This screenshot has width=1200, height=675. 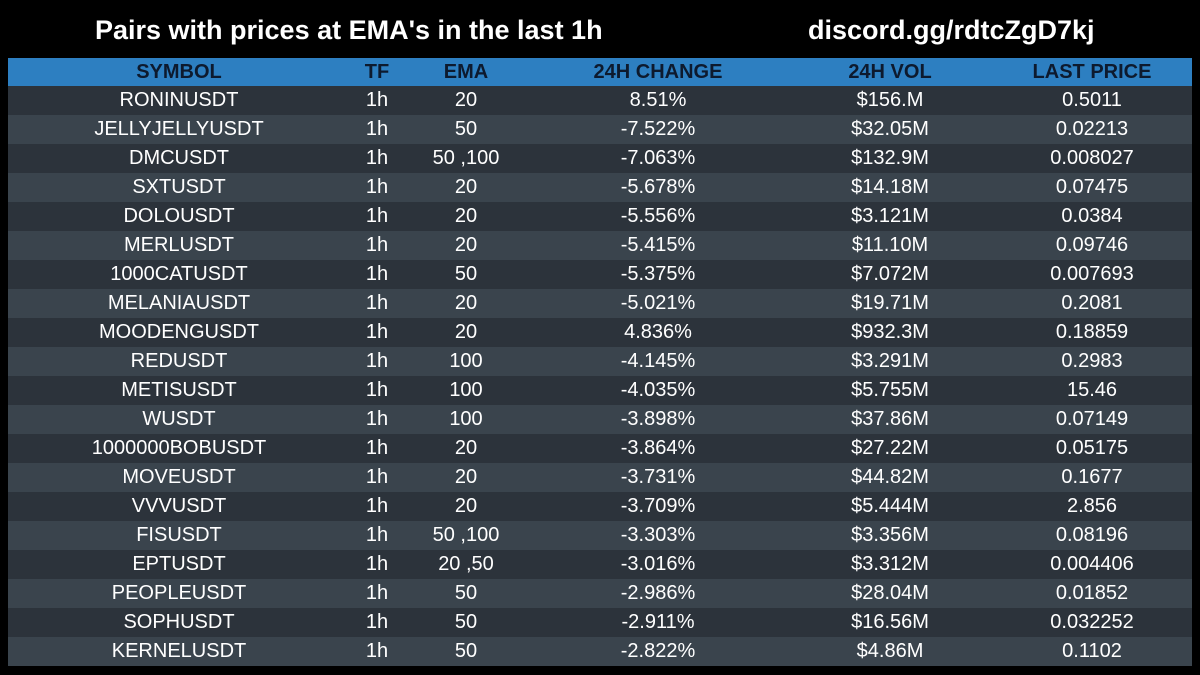 What do you see at coordinates (600, 564) in the screenshot?
I see `table-row: EPTUSDT 1h 20 ,50 -3.016% $3.312M 0.004406` at bounding box center [600, 564].